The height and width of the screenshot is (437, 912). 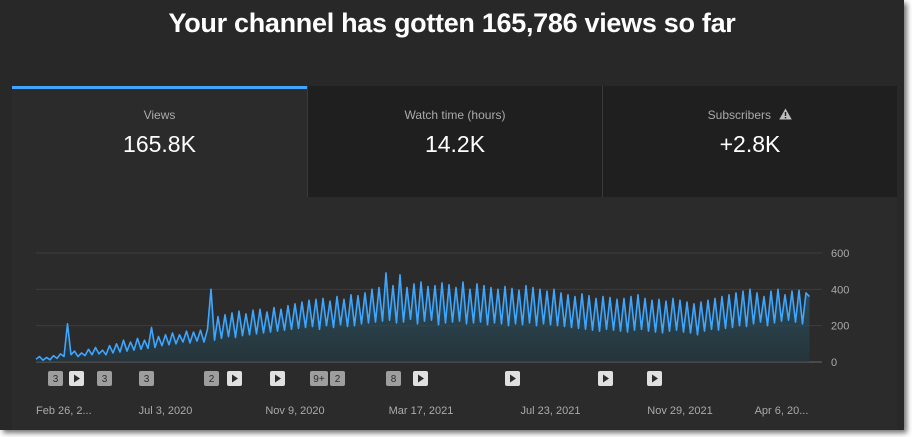 What do you see at coordinates (551, 411) in the screenshot?
I see `x-tick-label: Jul 23, 2021` at bounding box center [551, 411].